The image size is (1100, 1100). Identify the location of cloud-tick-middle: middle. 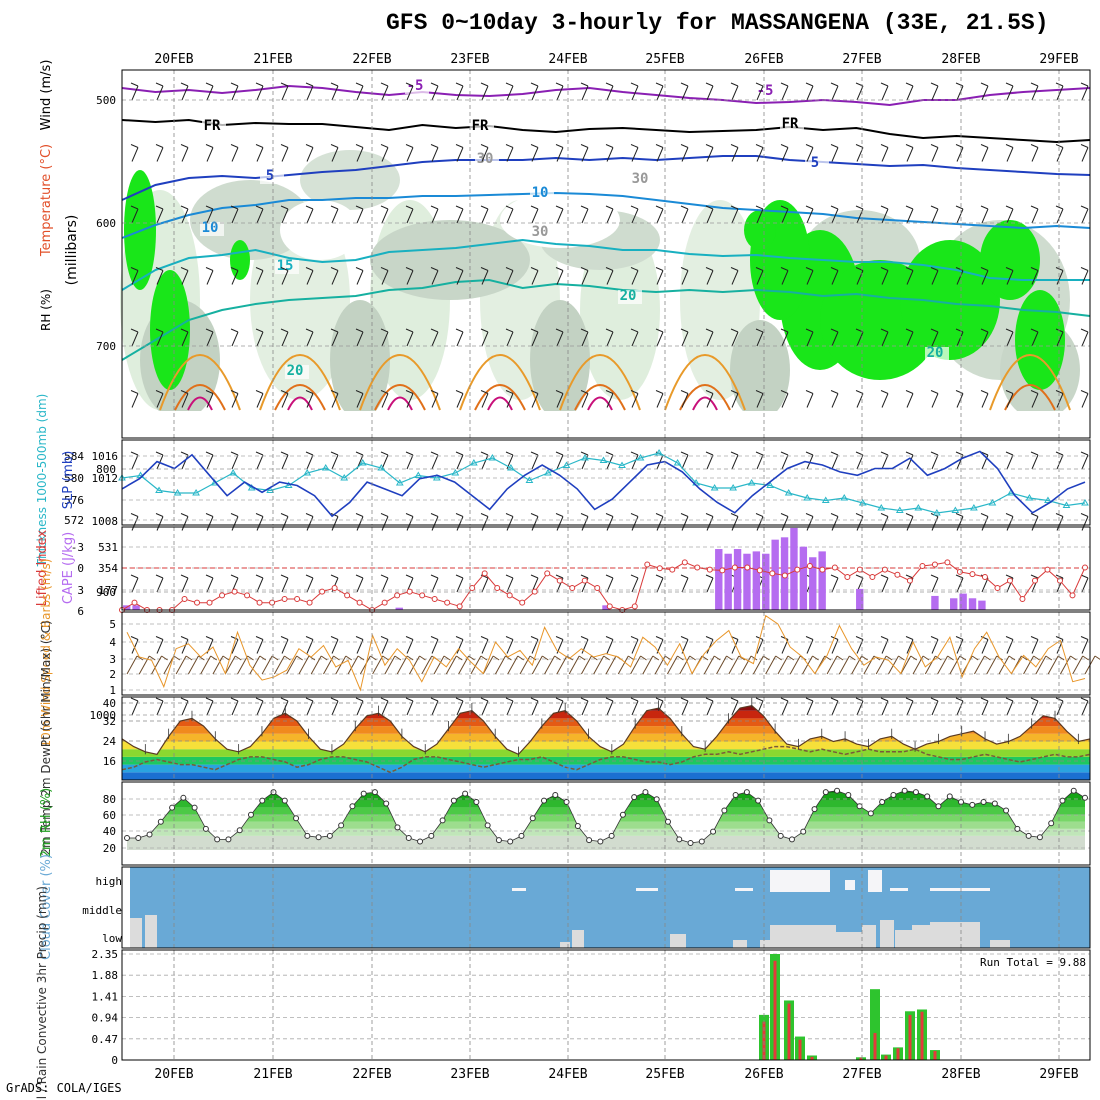
(102, 910).